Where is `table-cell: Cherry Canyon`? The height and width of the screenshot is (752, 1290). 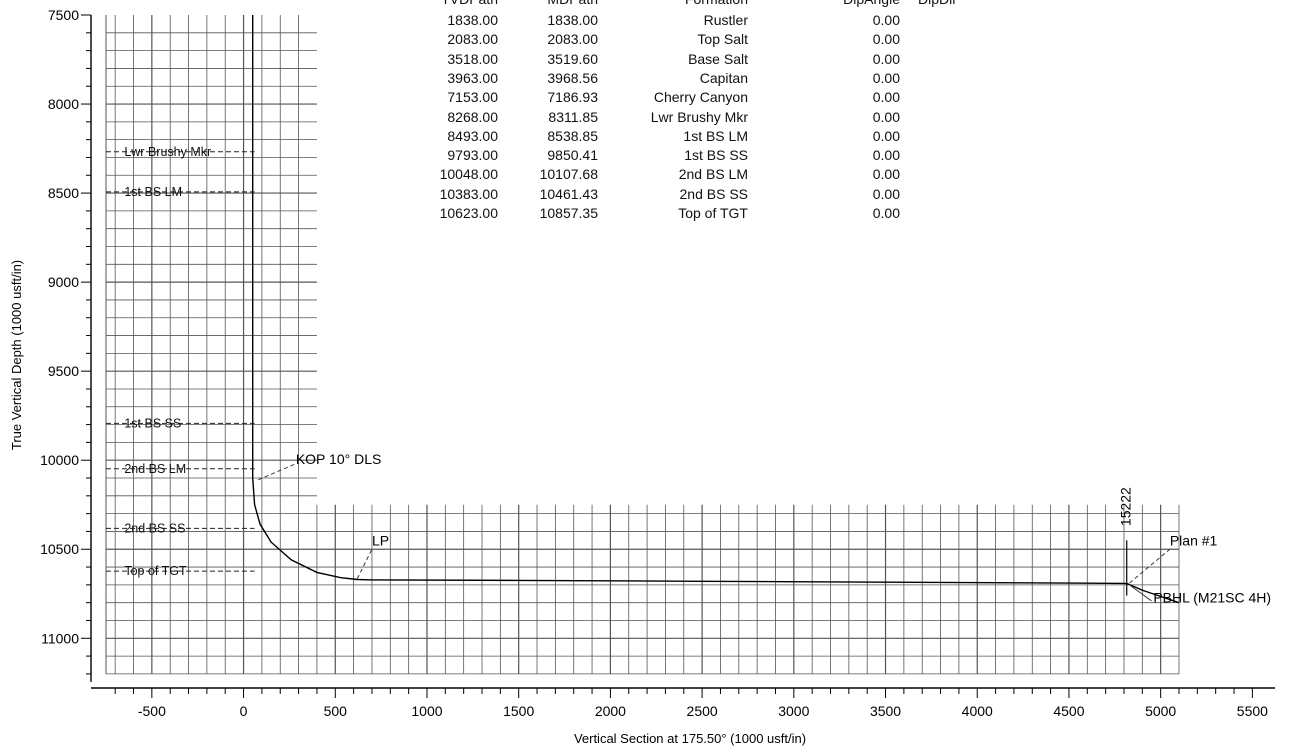
table-cell: Cherry Canyon is located at coordinates (700, 97).